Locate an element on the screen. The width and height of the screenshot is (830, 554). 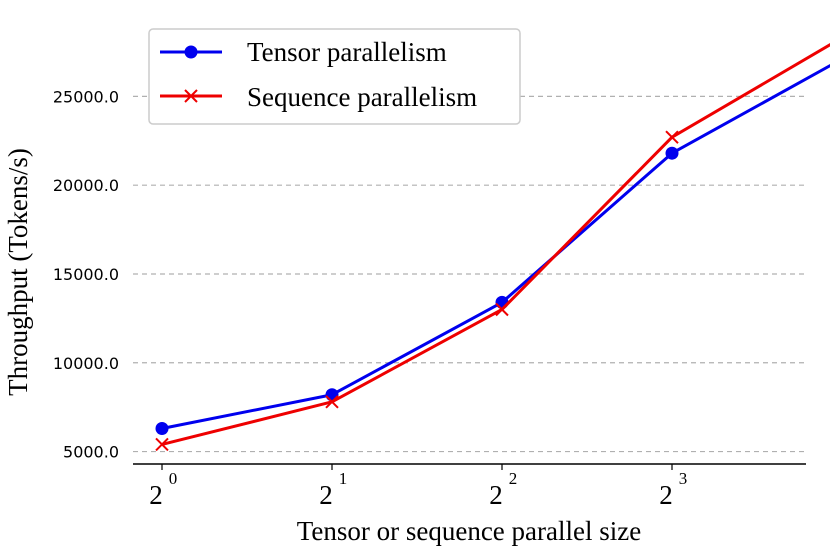
legend-label-sequence: Sequence parallelism is located at coordinates (362, 97).